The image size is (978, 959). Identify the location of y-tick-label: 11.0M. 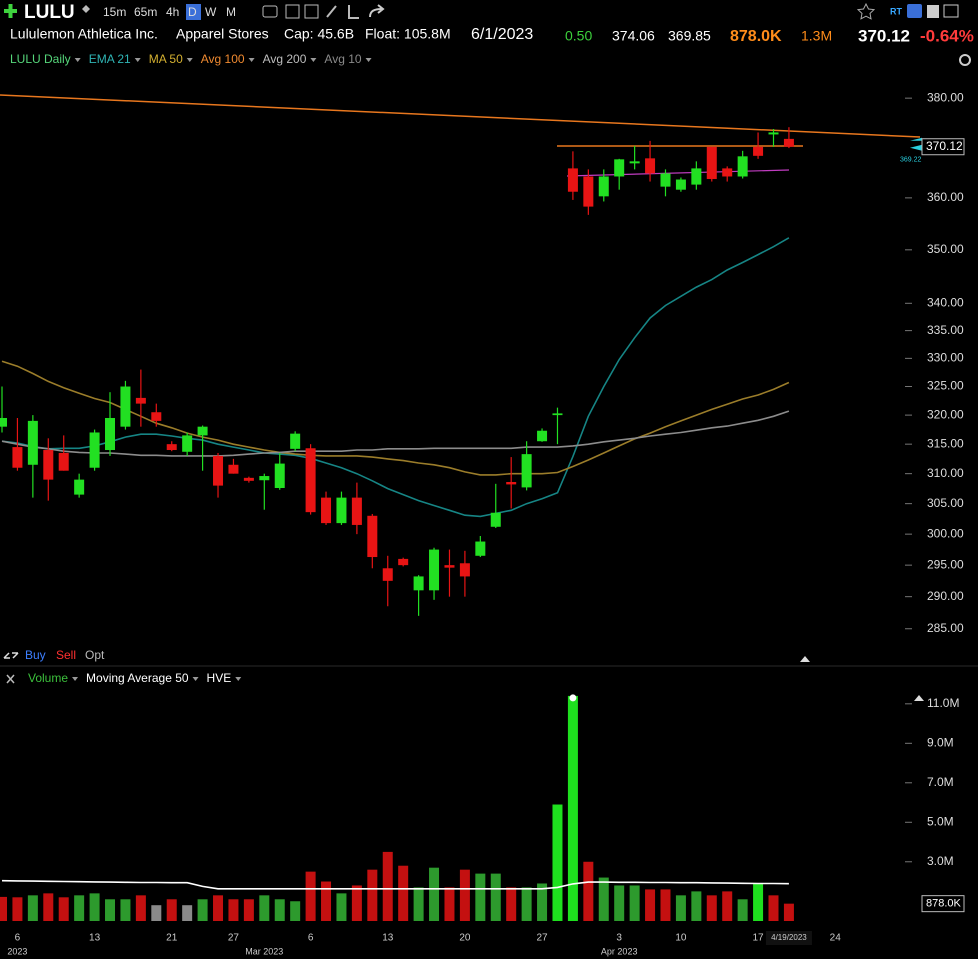
(943, 703).